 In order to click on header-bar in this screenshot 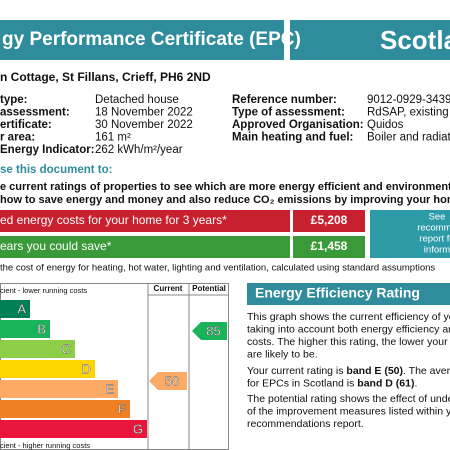, I will do `click(142, 40)`.